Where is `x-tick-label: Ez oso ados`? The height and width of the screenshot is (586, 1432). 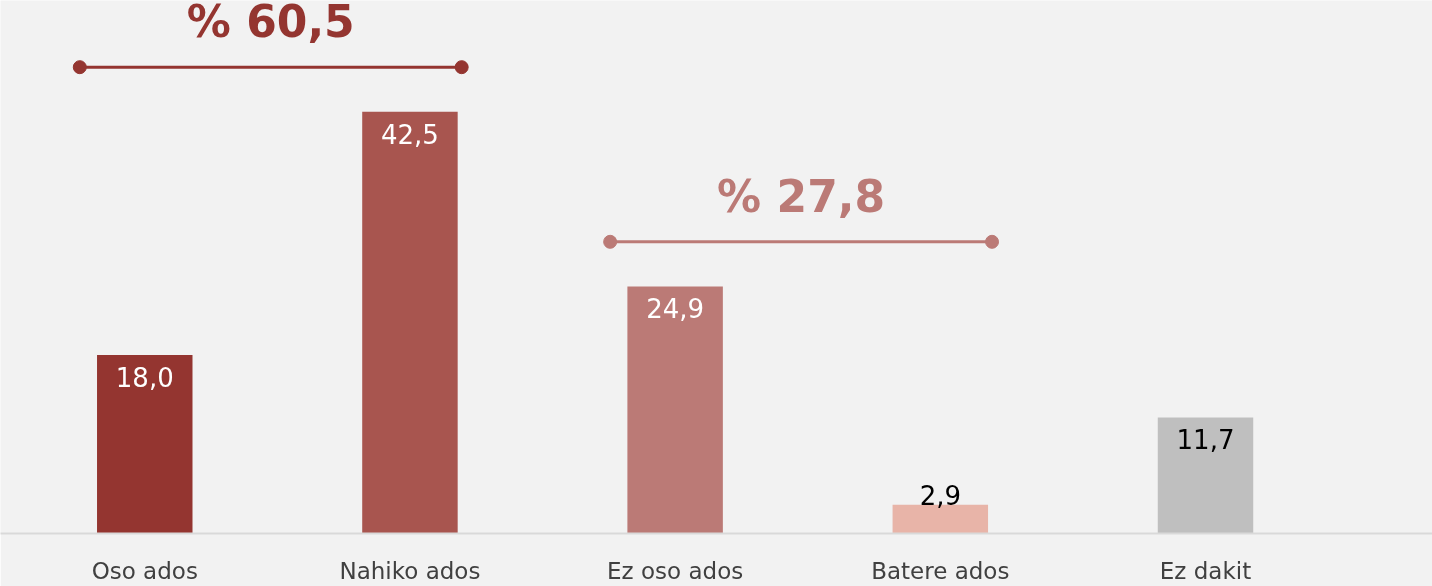
x-tick-label: Ez oso ados is located at coordinates (675, 570).